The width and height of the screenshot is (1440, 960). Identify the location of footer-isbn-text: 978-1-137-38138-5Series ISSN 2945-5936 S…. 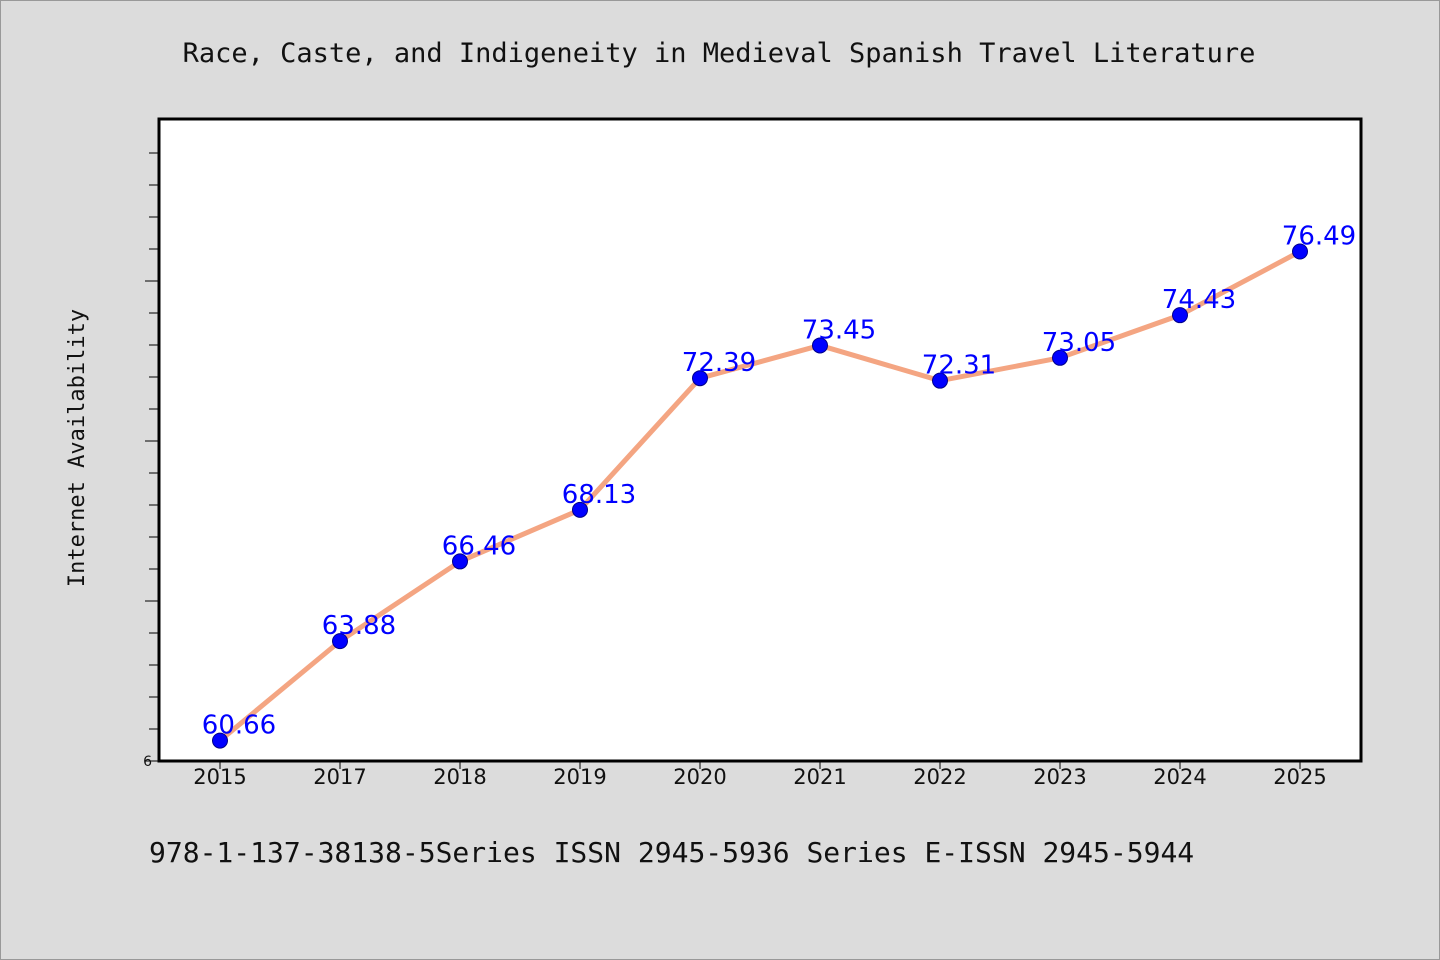
(671, 852).